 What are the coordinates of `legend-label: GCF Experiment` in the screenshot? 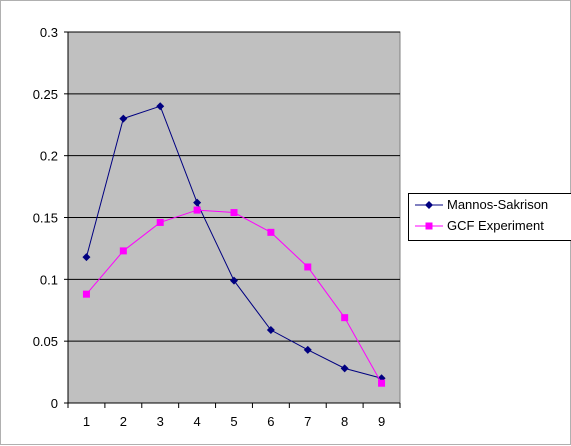 It's located at (495, 225).